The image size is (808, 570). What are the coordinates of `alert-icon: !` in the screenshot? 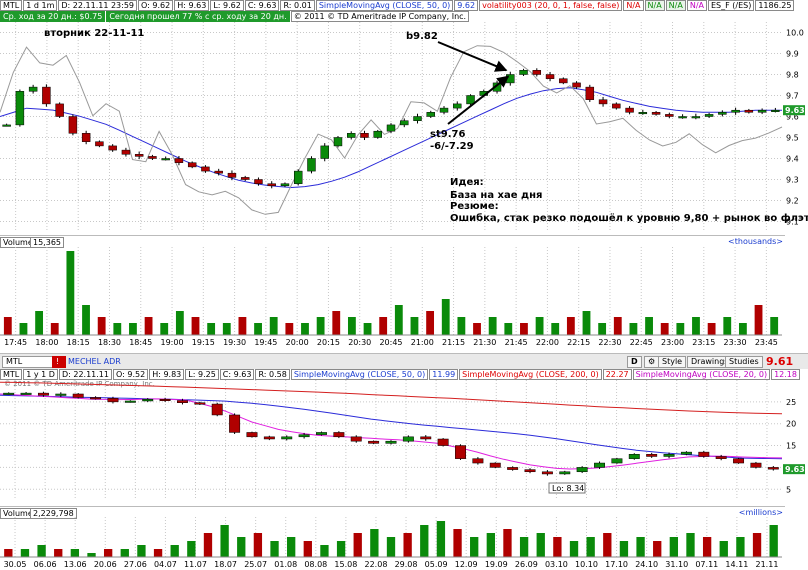 It's located at (59, 362).